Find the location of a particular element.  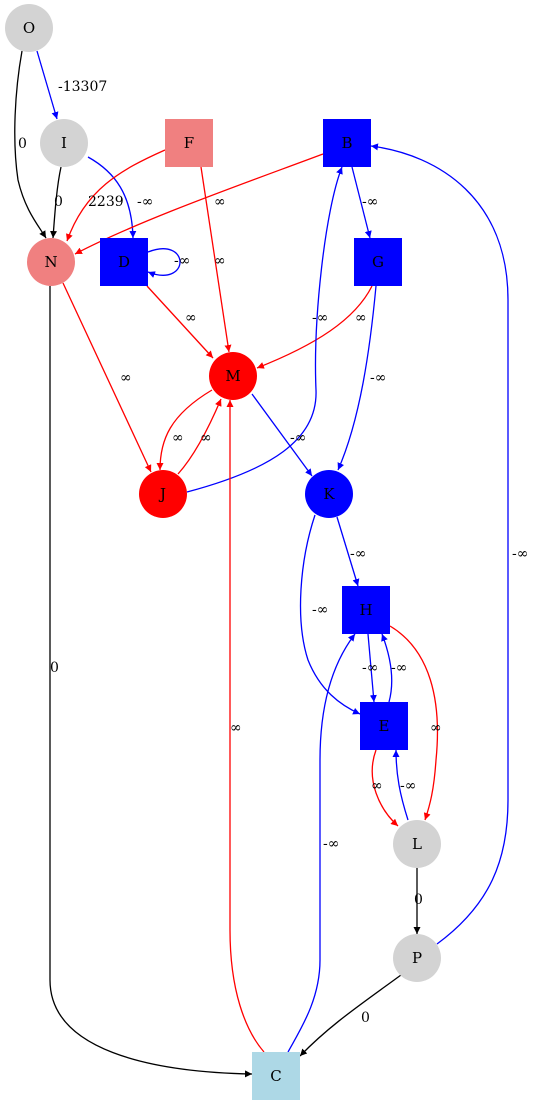

edge-label-d-to-d: -∞ is located at coordinates (182, 261).